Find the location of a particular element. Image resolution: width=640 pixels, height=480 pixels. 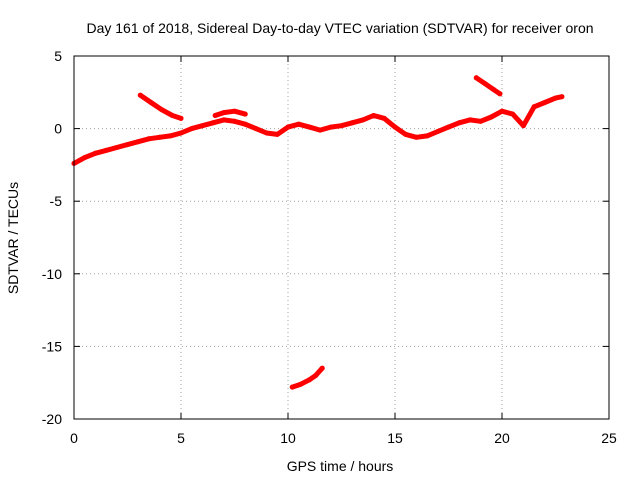

x-tick-label: 15 is located at coordinates (395, 438).